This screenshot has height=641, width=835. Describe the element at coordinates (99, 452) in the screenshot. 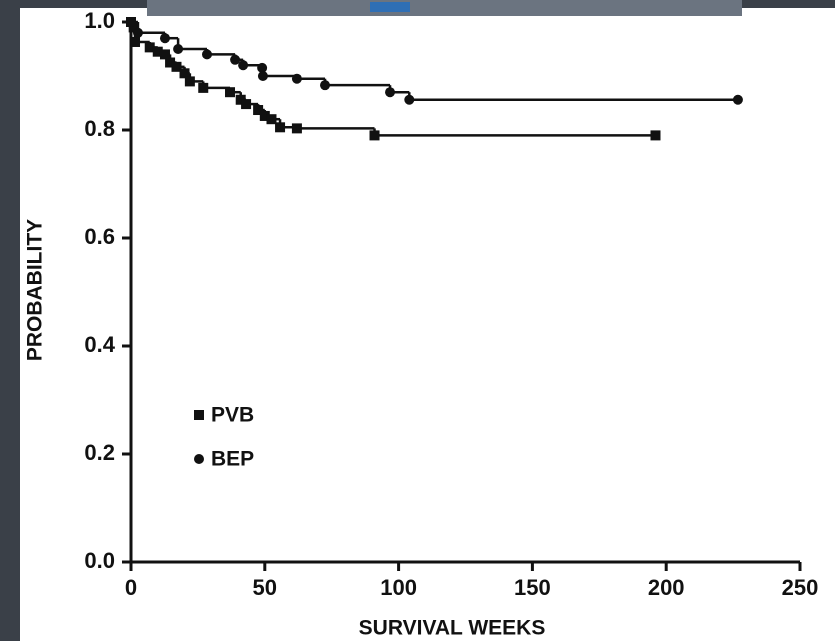

I see `y-tick-label: 0.2` at that location.